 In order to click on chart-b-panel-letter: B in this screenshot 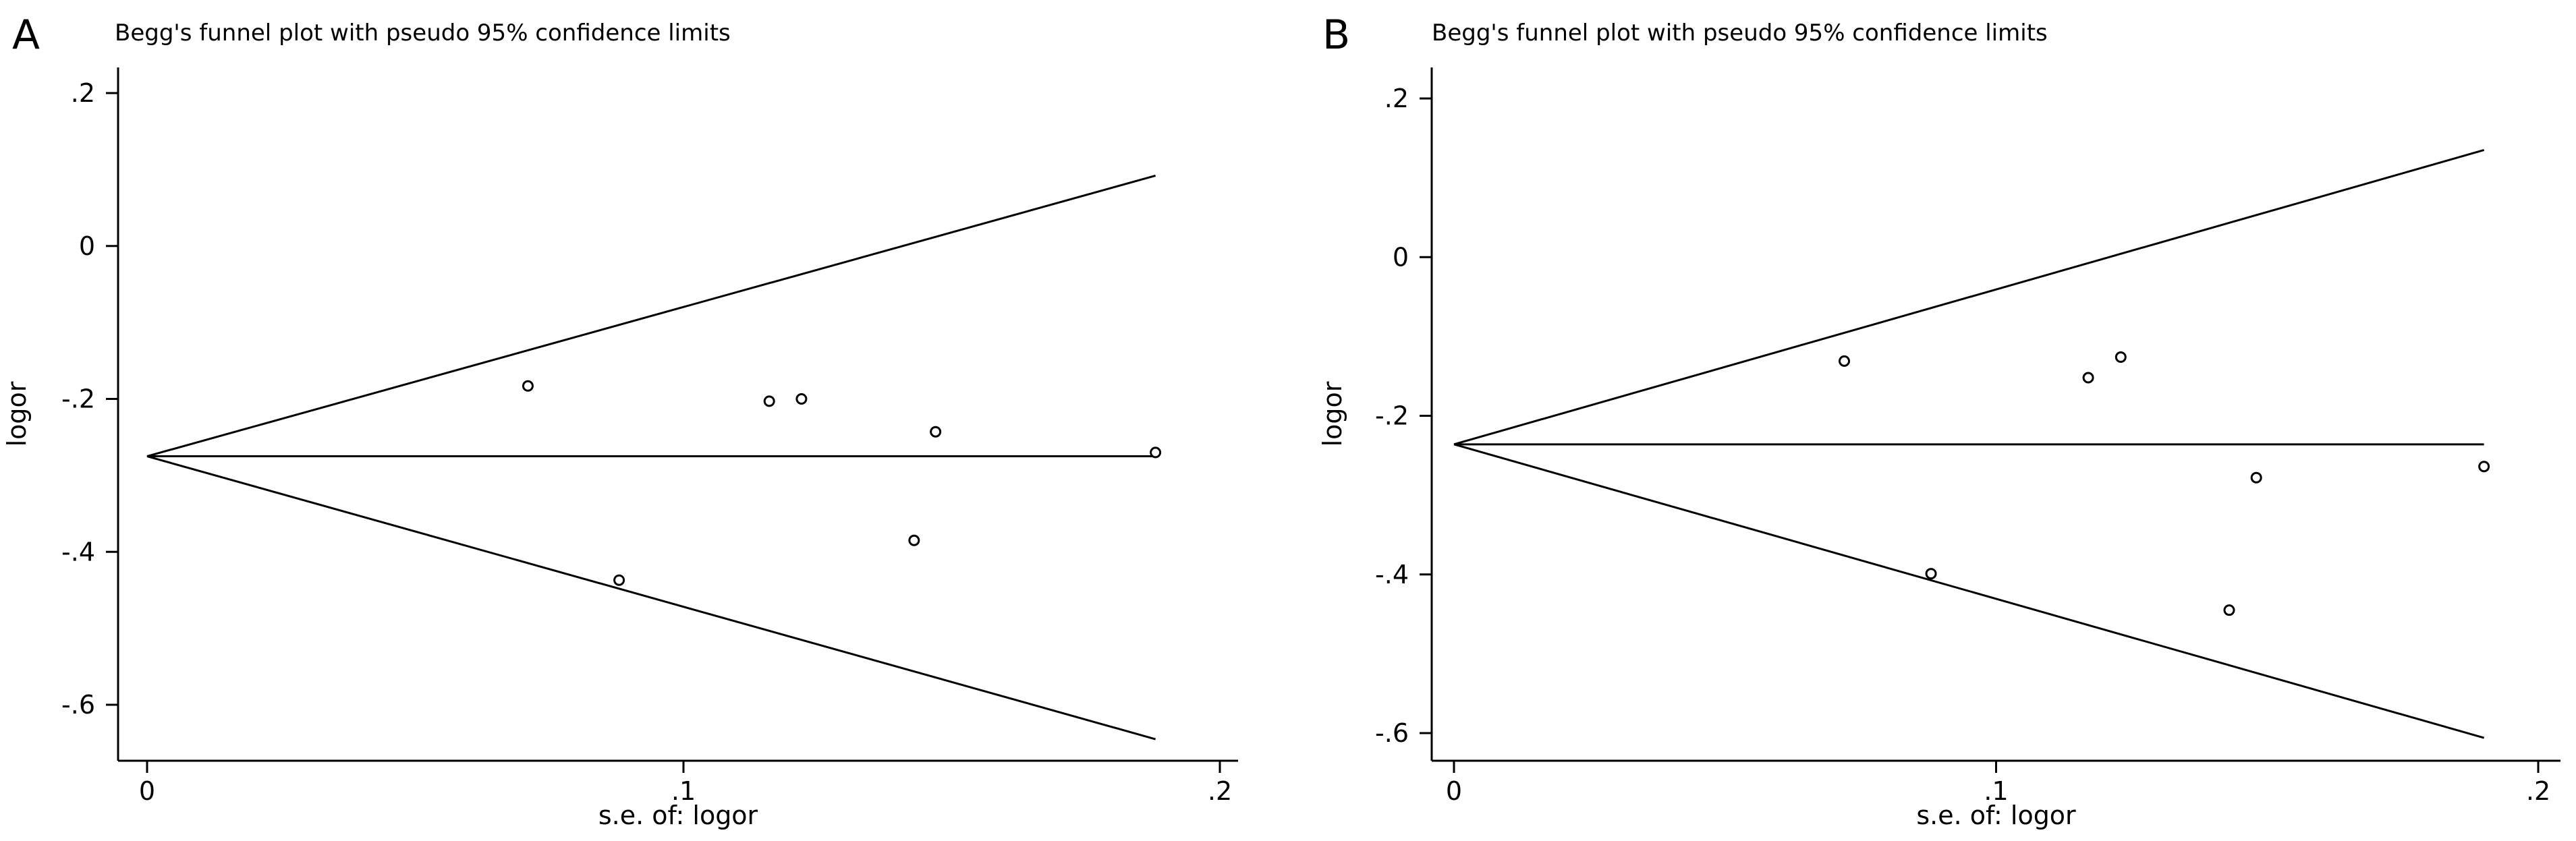, I will do `click(1336, 35)`.